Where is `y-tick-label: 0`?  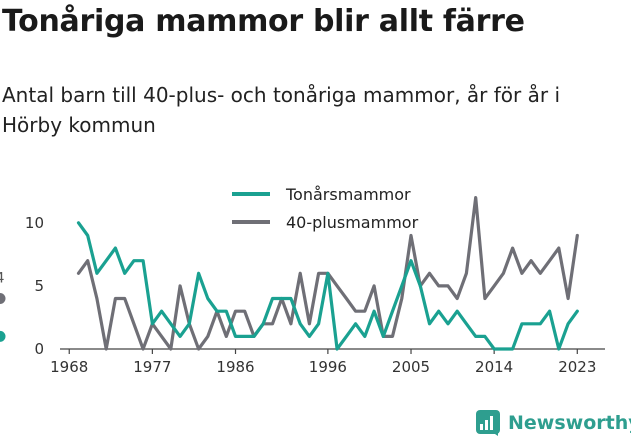 y-tick-label: 0 is located at coordinates (39, 349).